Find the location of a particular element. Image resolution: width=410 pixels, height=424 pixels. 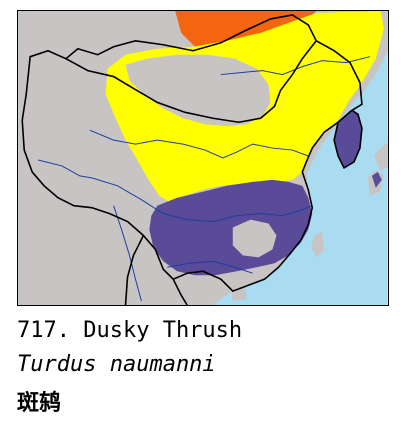

river-yellow is located at coordinates (199, 144).